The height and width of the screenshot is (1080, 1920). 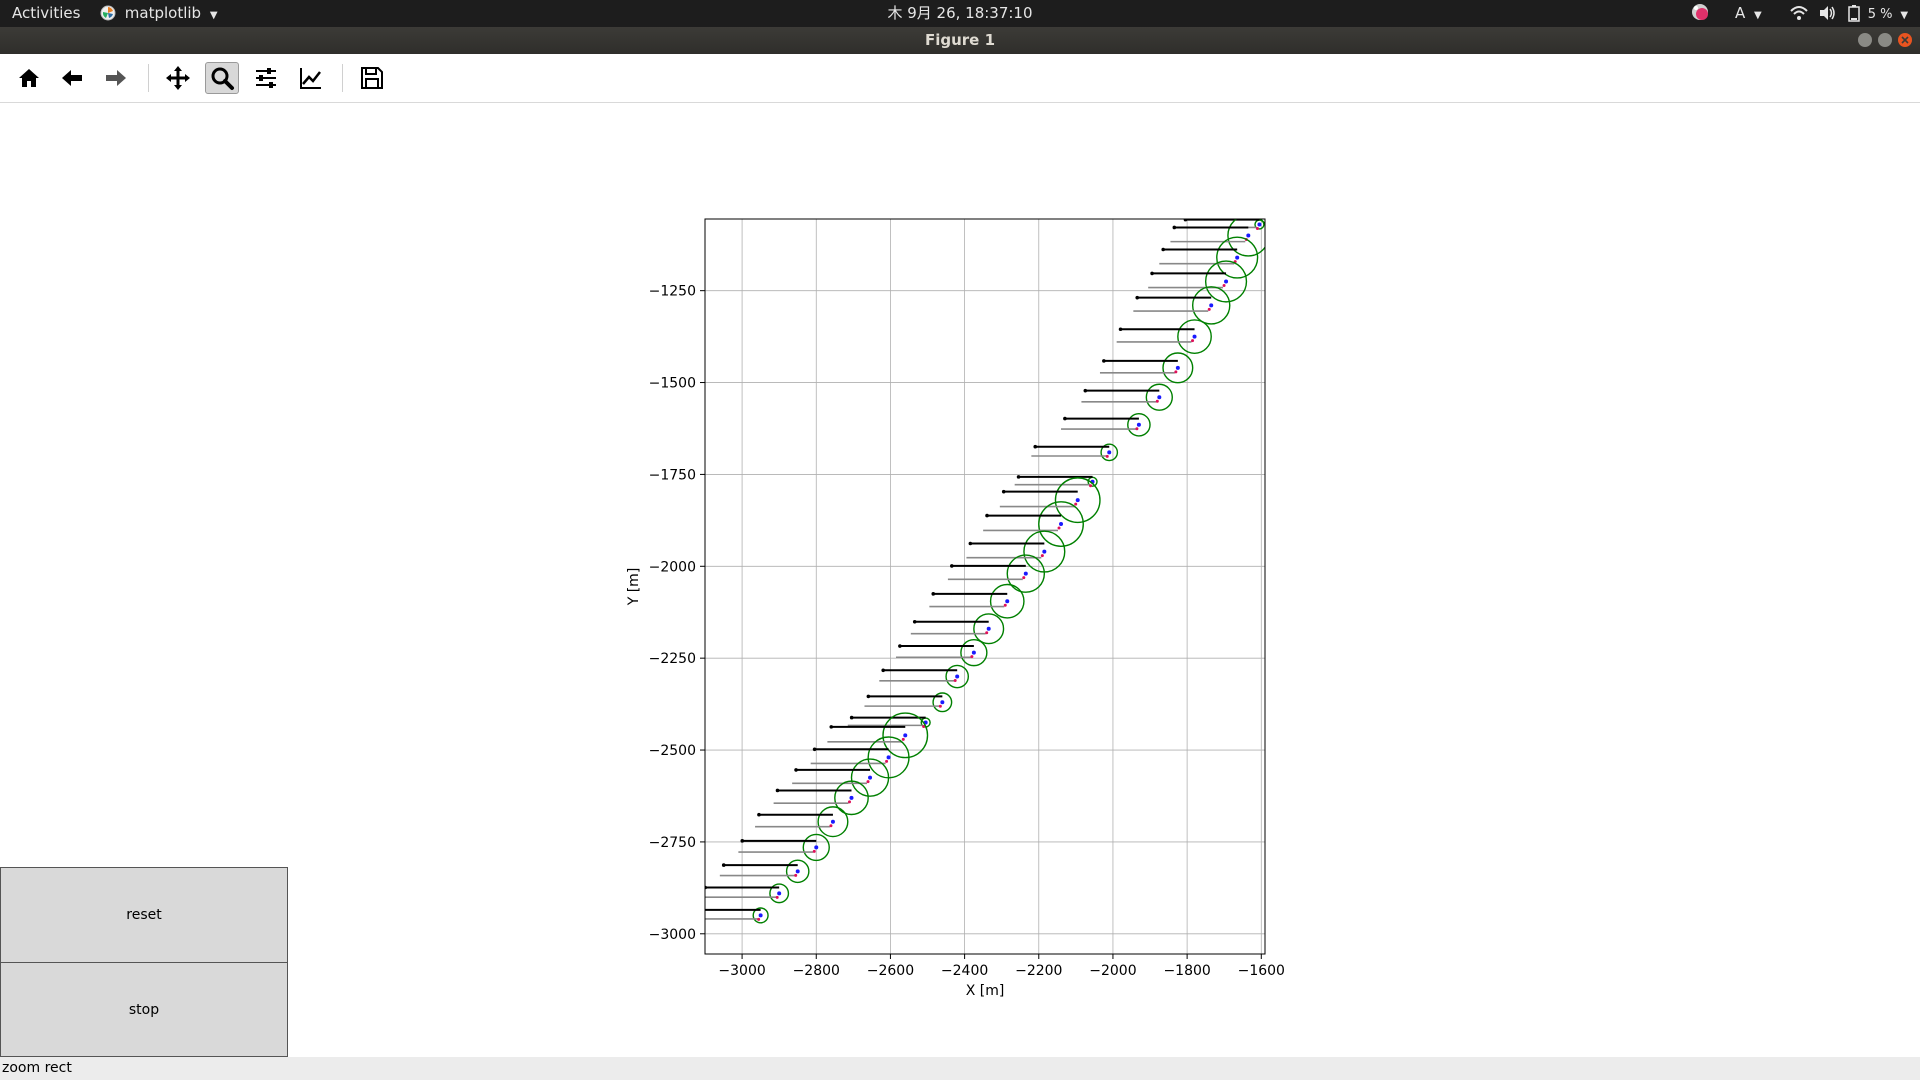 What do you see at coordinates (266, 78) in the screenshot?
I see `subplots-button` at bounding box center [266, 78].